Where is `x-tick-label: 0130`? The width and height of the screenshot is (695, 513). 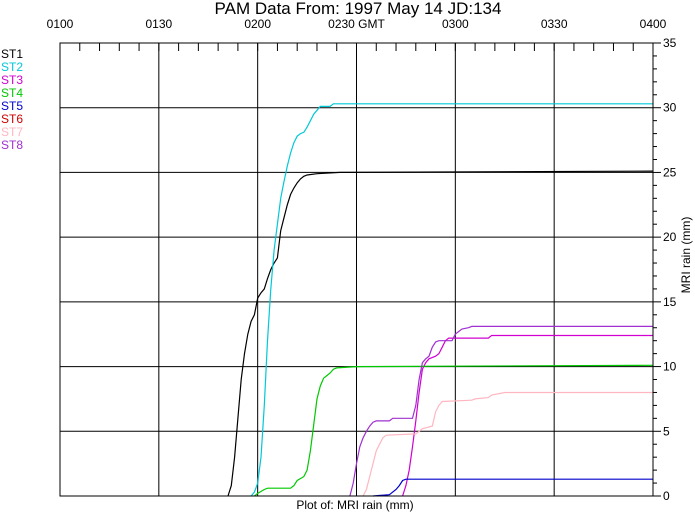
x-tick-label: 0130 is located at coordinates (158, 24).